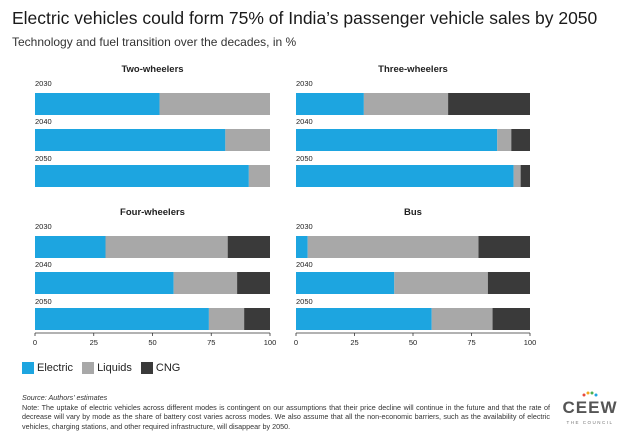 The image size is (640, 444). Describe the element at coordinates (511, 319) in the screenshot. I see `bar-bus-2050-cng` at that location.